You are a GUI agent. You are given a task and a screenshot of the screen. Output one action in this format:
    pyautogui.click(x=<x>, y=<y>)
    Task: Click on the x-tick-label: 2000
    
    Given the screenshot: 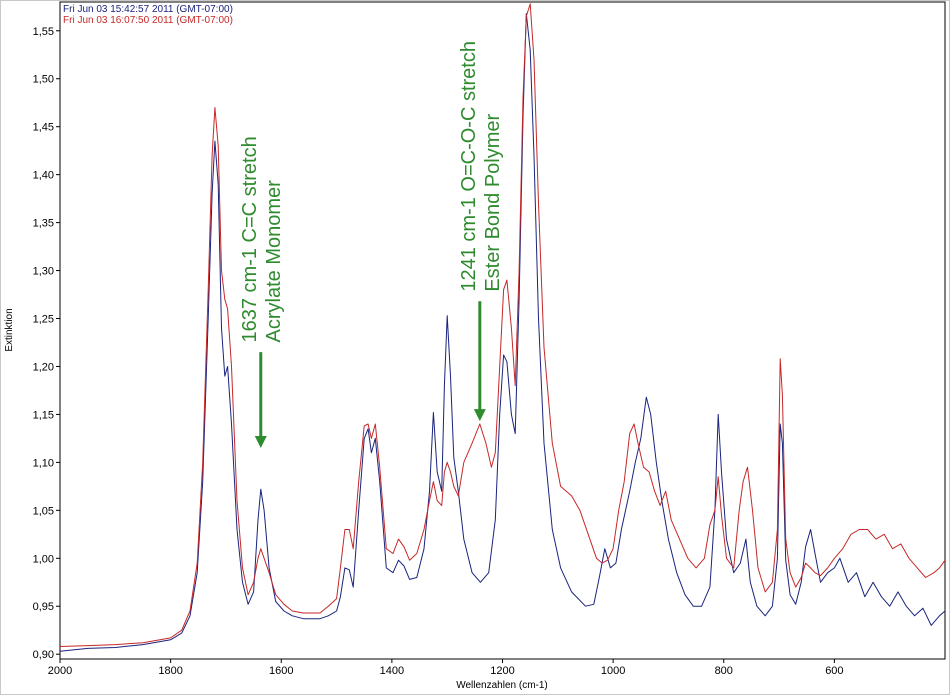 What is the action you would take?
    pyautogui.click(x=60, y=671)
    